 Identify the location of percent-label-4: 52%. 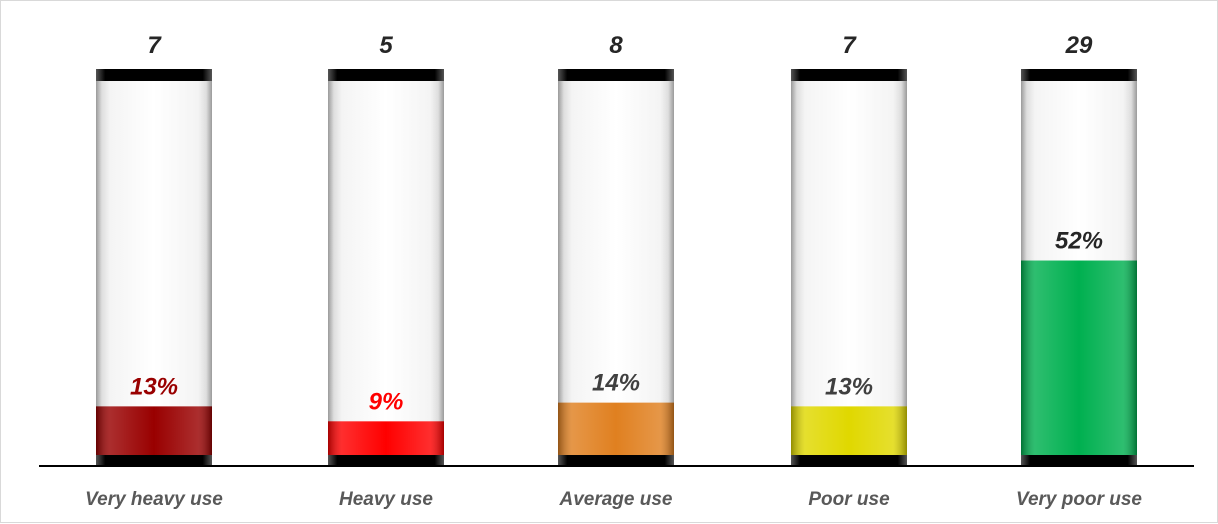
(1079, 241).